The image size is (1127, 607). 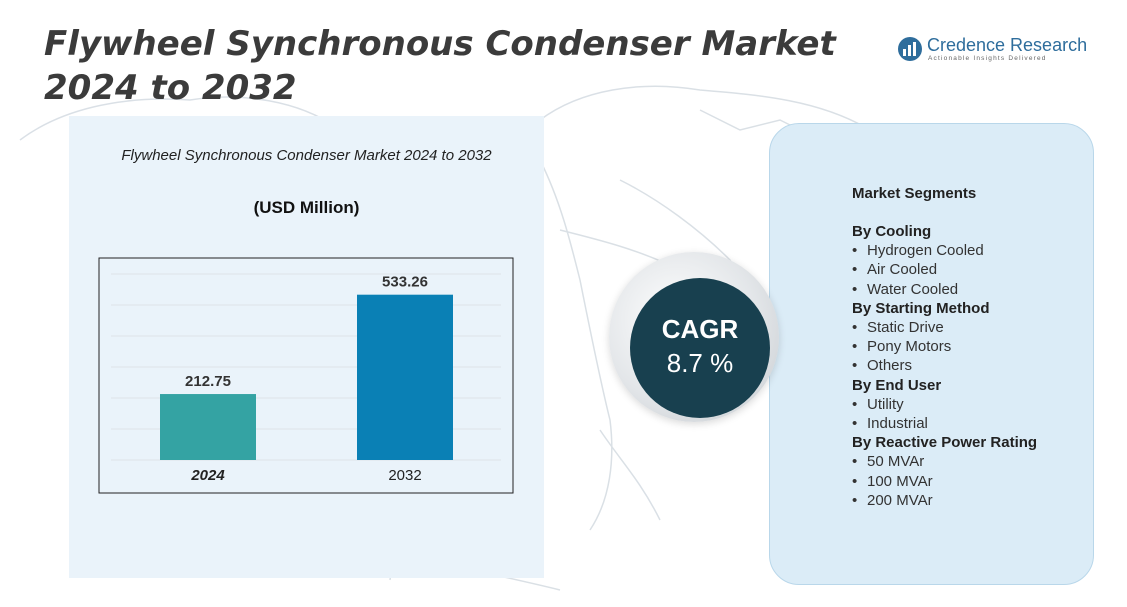 What do you see at coordinates (405, 377) in the screenshot?
I see `bar-2032` at bounding box center [405, 377].